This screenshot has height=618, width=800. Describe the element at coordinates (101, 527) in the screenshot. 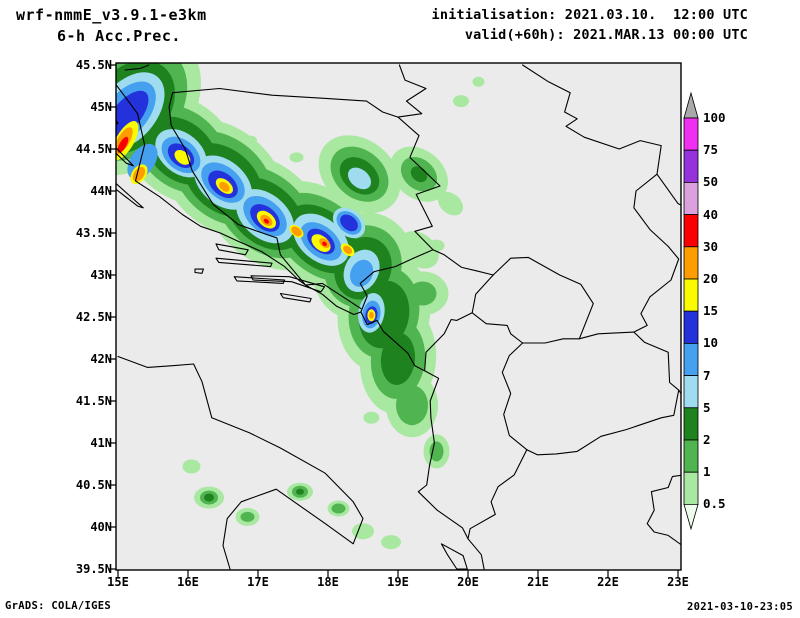

I see `lat-tick-label: 40N` at that location.